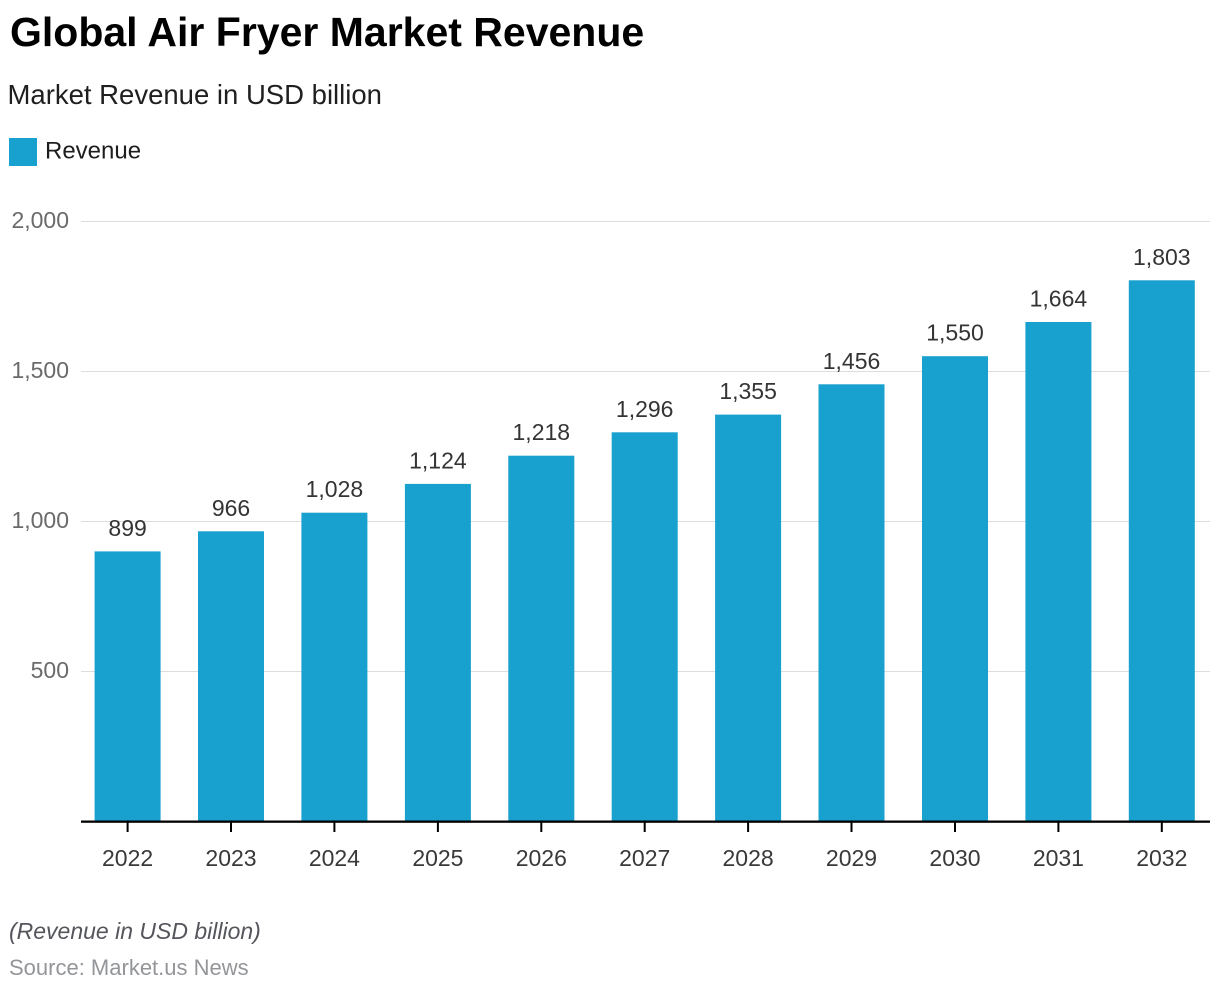 Image resolution: width=1220 pixels, height=994 pixels. I want to click on svg-text: Market Revenue in USD billion, so click(195, 94).